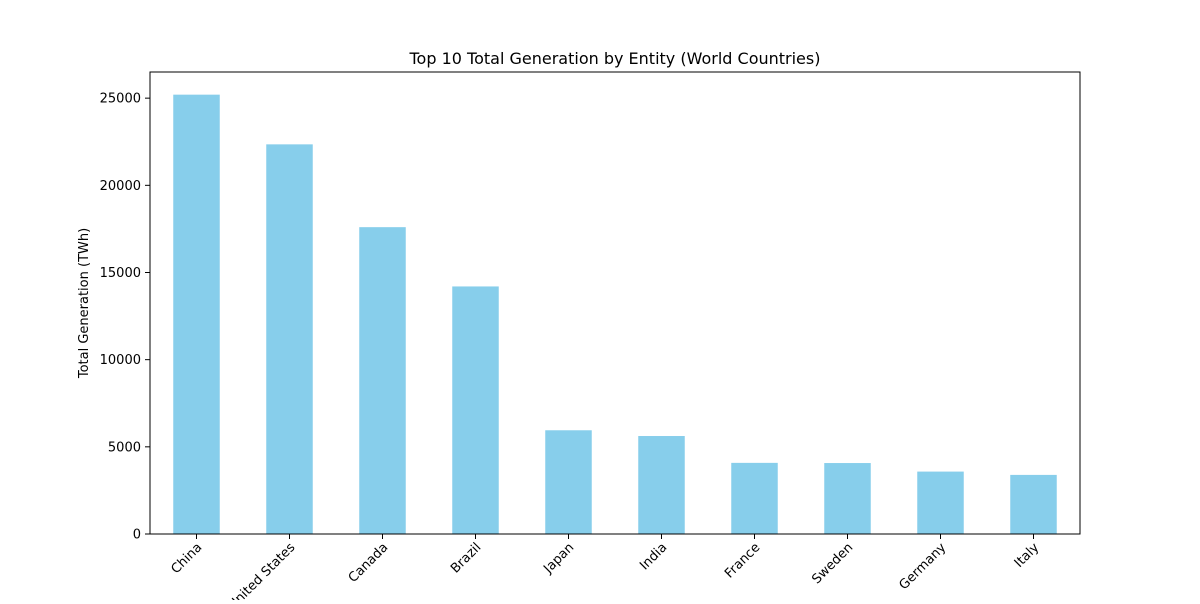 The width and height of the screenshot is (1200, 604). What do you see at coordinates (466, 558) in the screenshot?
I see `x-tick-label: Brazil` at bounding box center [466, 558].